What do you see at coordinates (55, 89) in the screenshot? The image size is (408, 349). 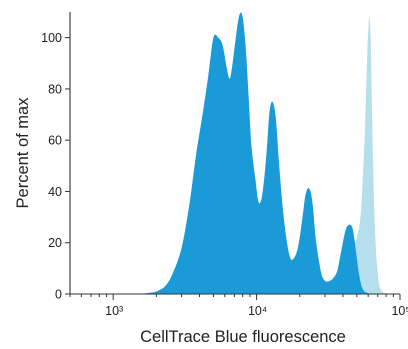 I see `y-tick-label: 80` at bounding box center [55, 89].